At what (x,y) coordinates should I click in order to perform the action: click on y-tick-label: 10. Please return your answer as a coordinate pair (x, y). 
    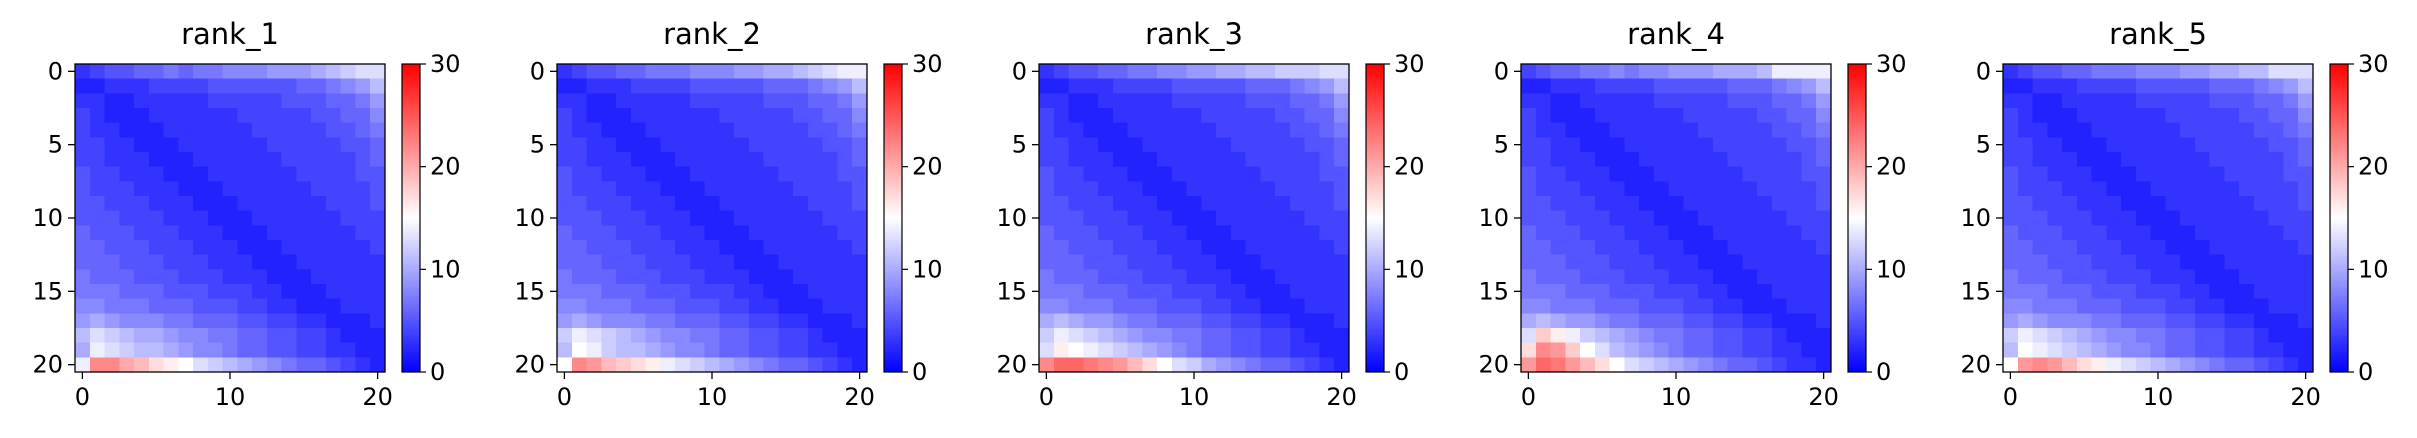
    Looking at the image, I should click on (529, 218).